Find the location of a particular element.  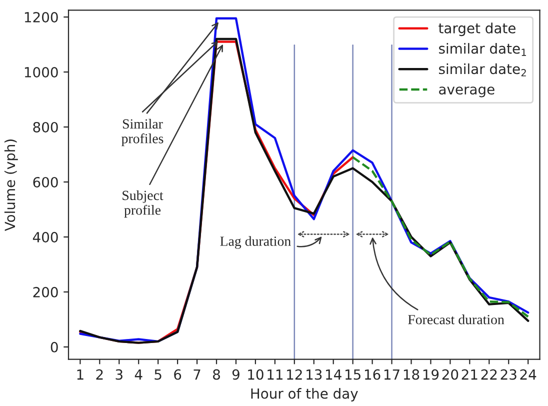

x-tick-label: 14 is located at coordinates (334, 374).